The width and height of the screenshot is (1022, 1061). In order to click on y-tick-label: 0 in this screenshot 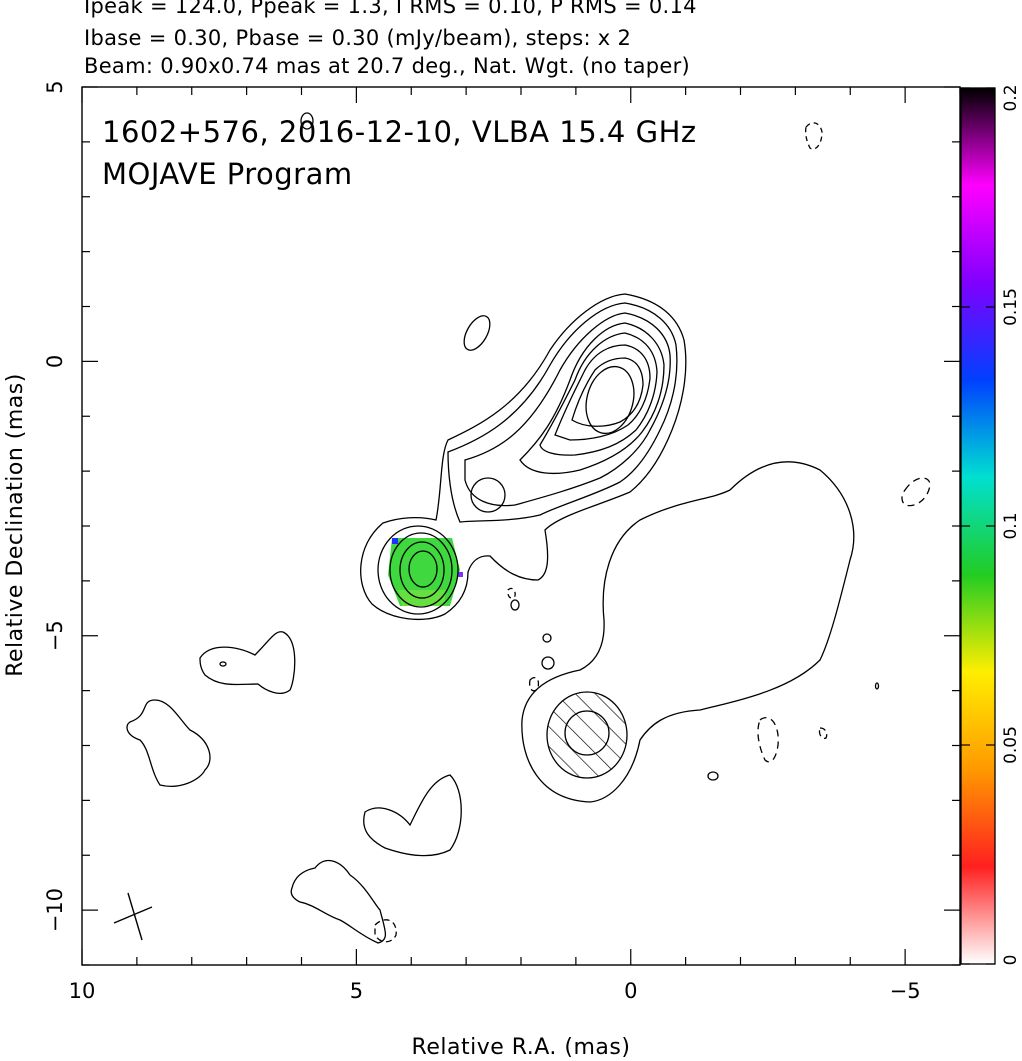, I will do `click(55, 361)`.